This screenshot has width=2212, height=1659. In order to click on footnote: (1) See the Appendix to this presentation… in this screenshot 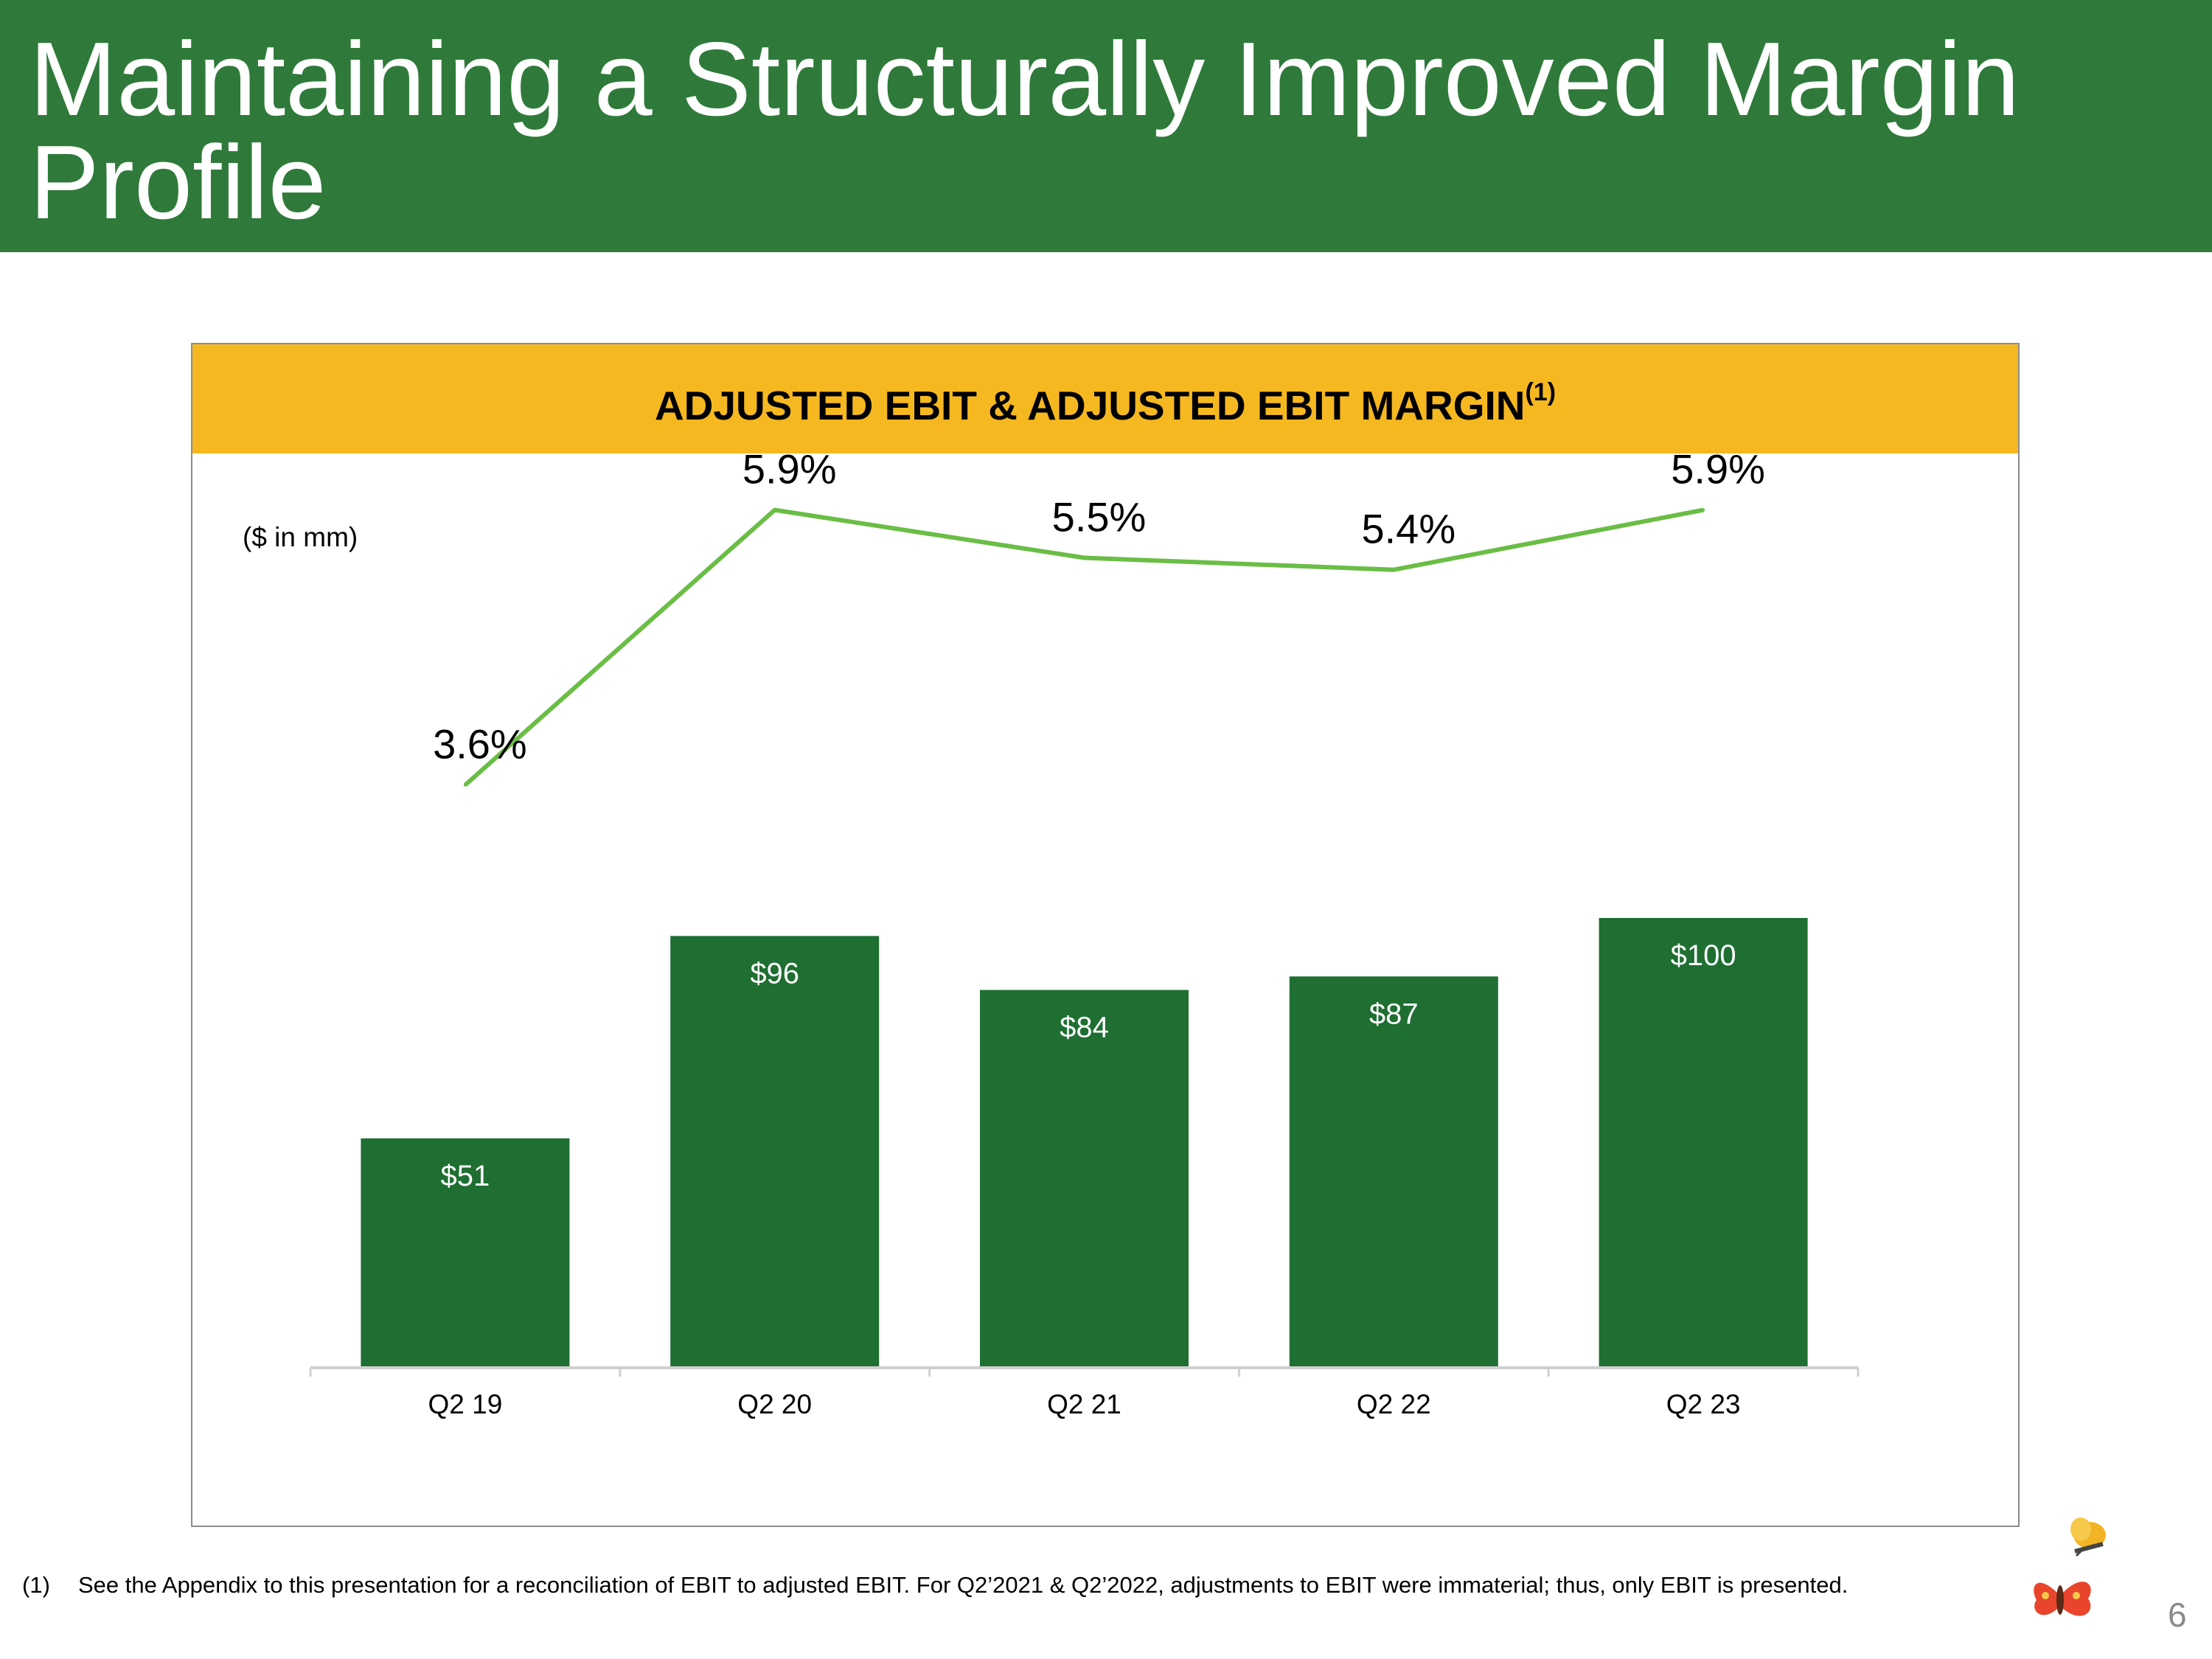, I will do `click(935, 1585)`.